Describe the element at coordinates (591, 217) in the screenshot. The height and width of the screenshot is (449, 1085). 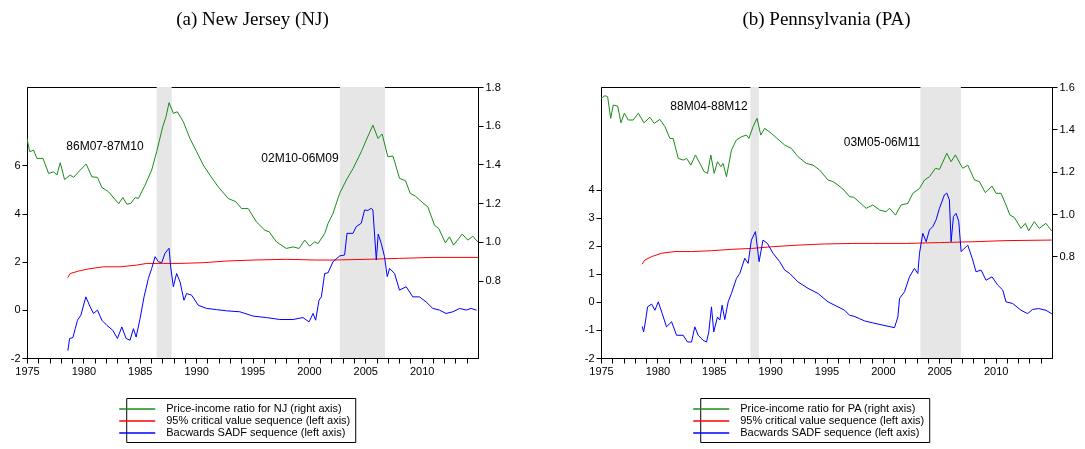
I see `y-tick-label: 3` at that location.